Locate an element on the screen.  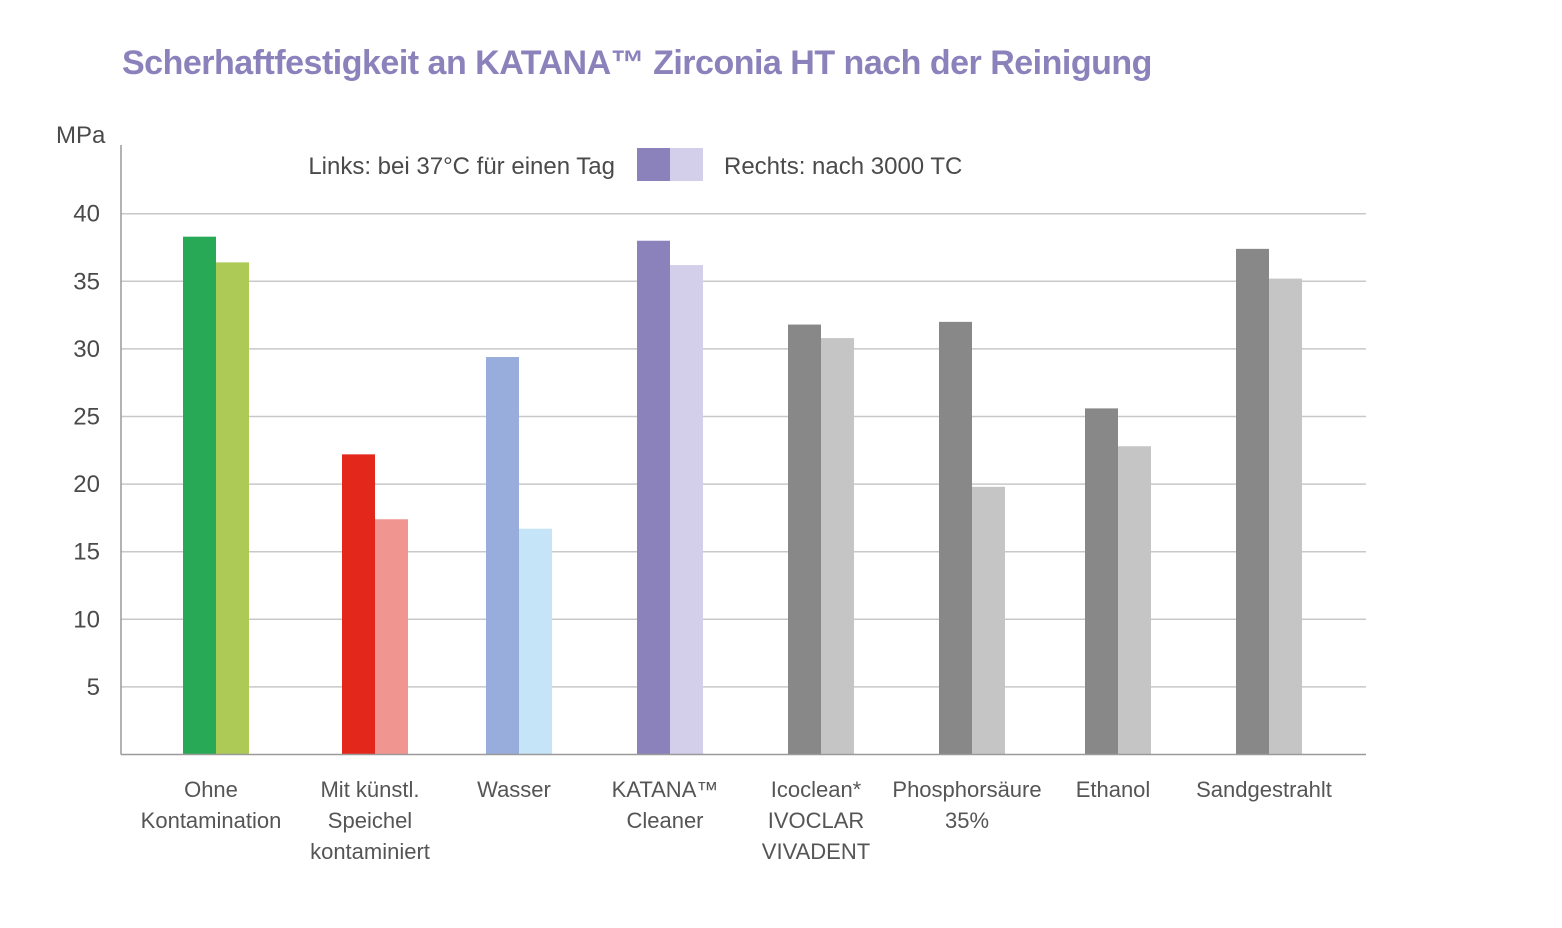
category-label-7: Sandgestrahlt is located at coordinates (1264, 789).